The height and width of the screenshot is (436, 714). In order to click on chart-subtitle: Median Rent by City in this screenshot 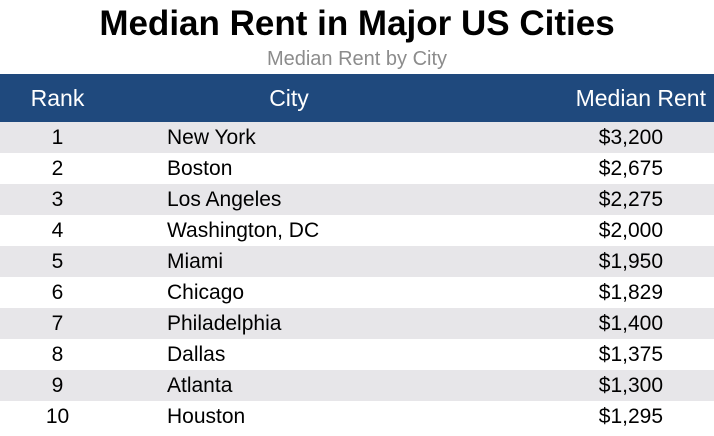, I will do `click(357, 59)`.